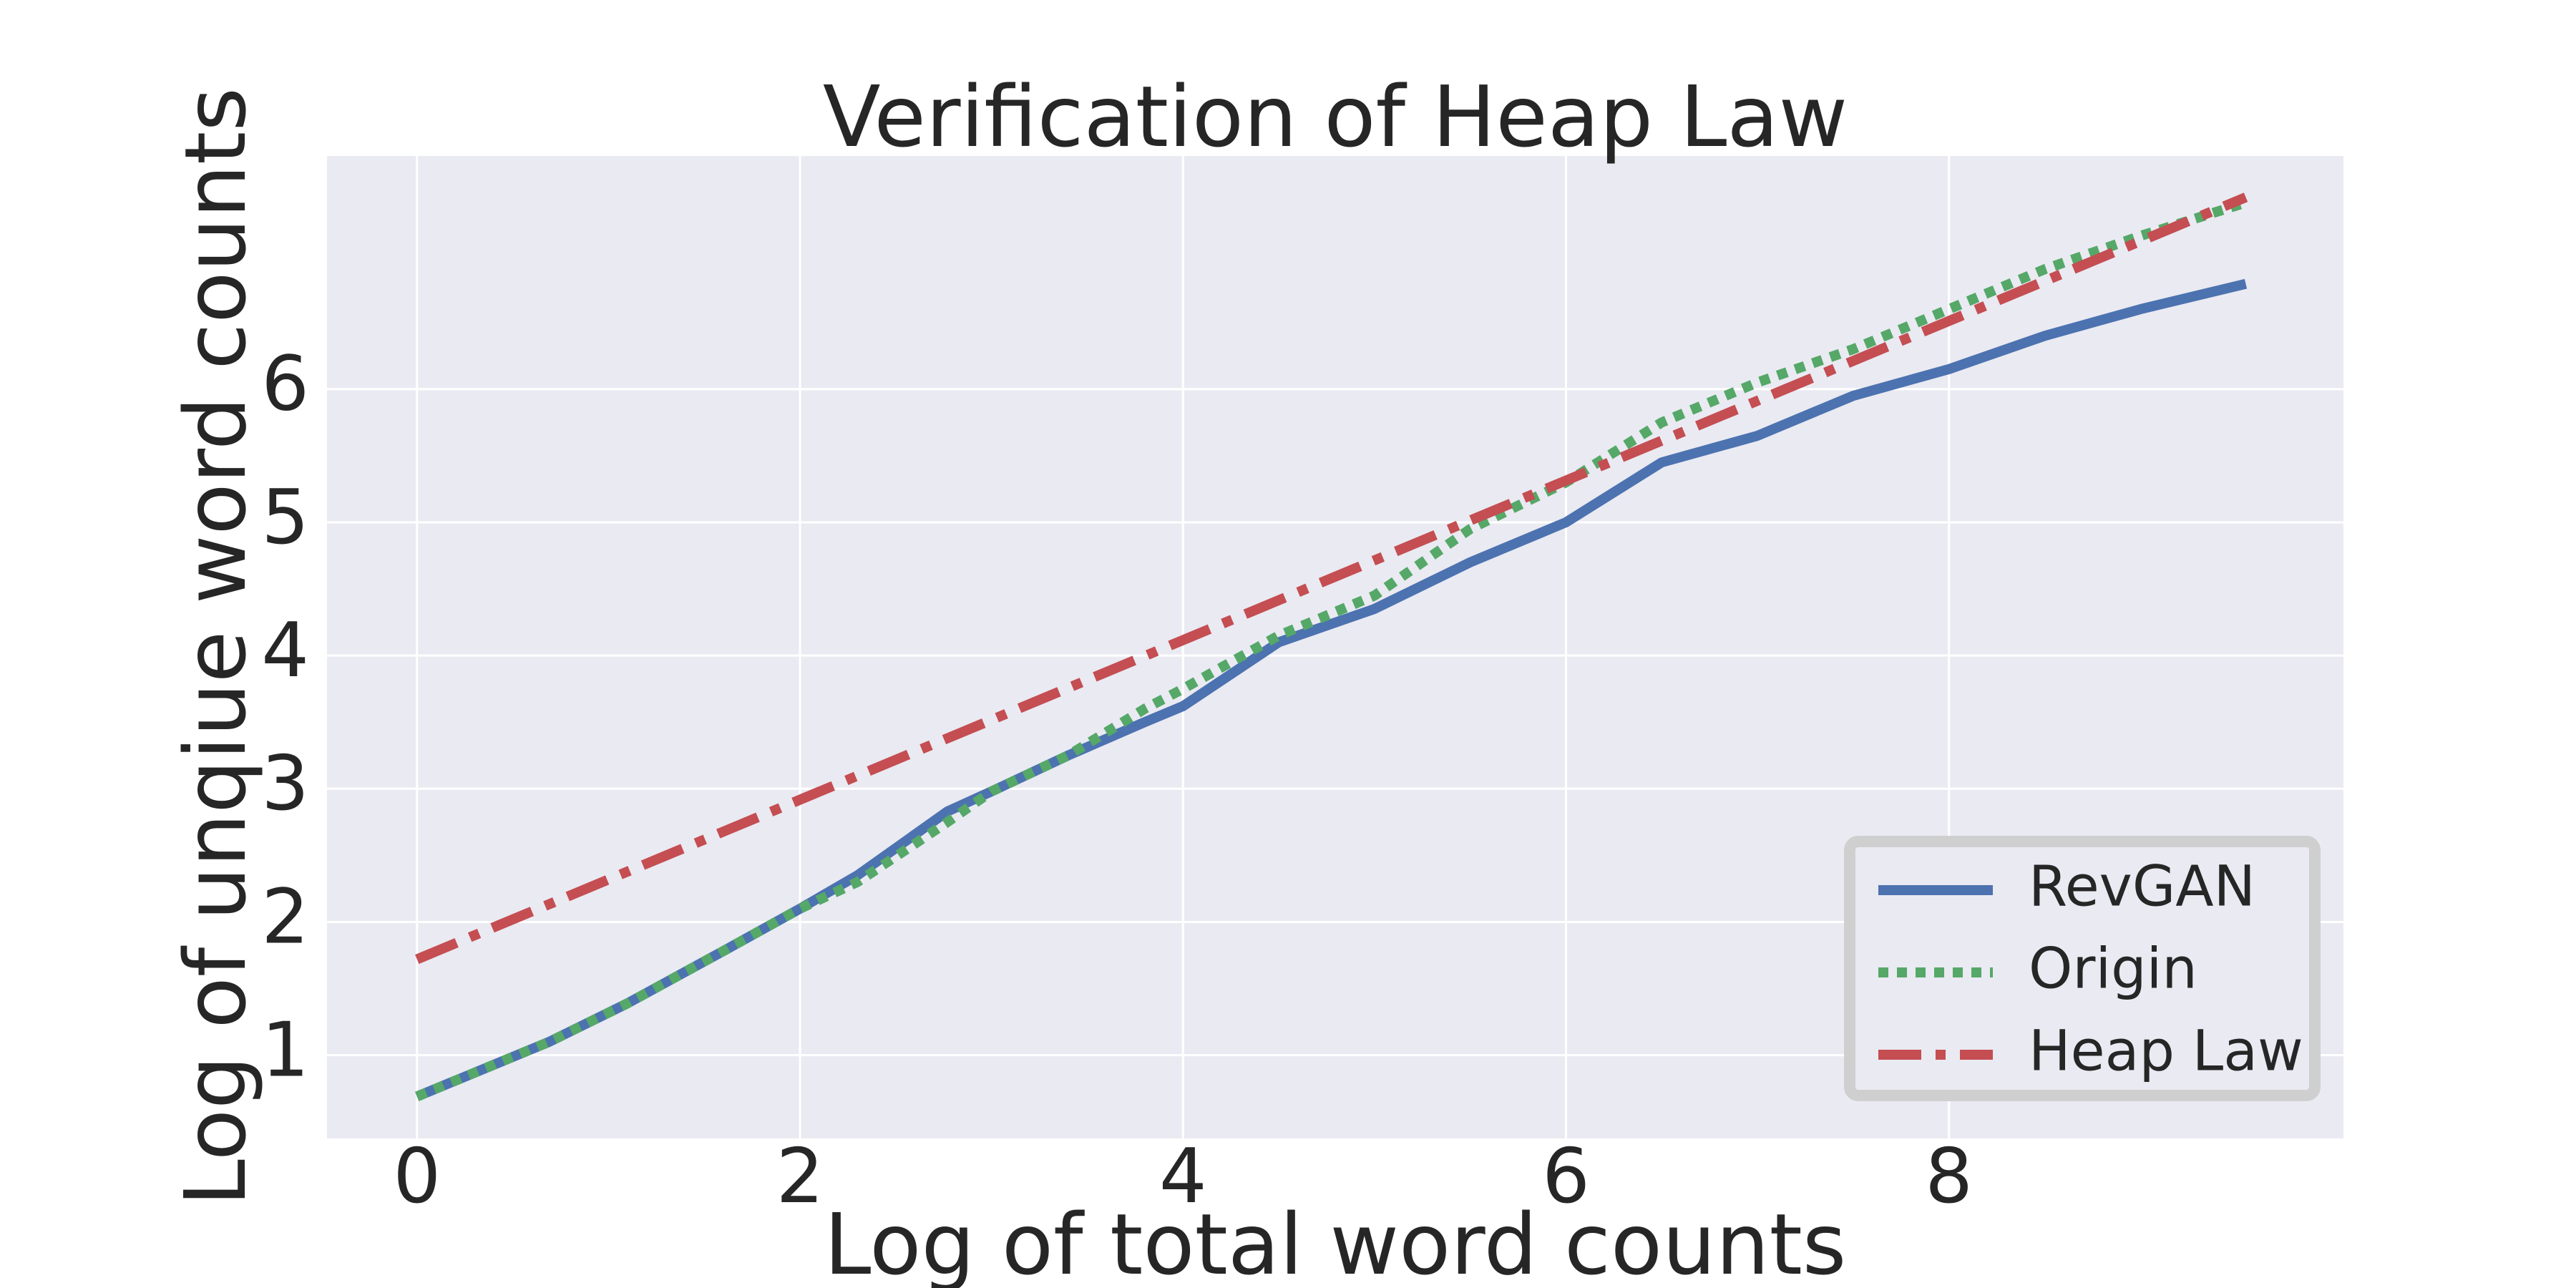 Image resolution: width=2576 pixels, height=1288 pixels. I want to click on y-tick-label: 2, so click(285, 916).